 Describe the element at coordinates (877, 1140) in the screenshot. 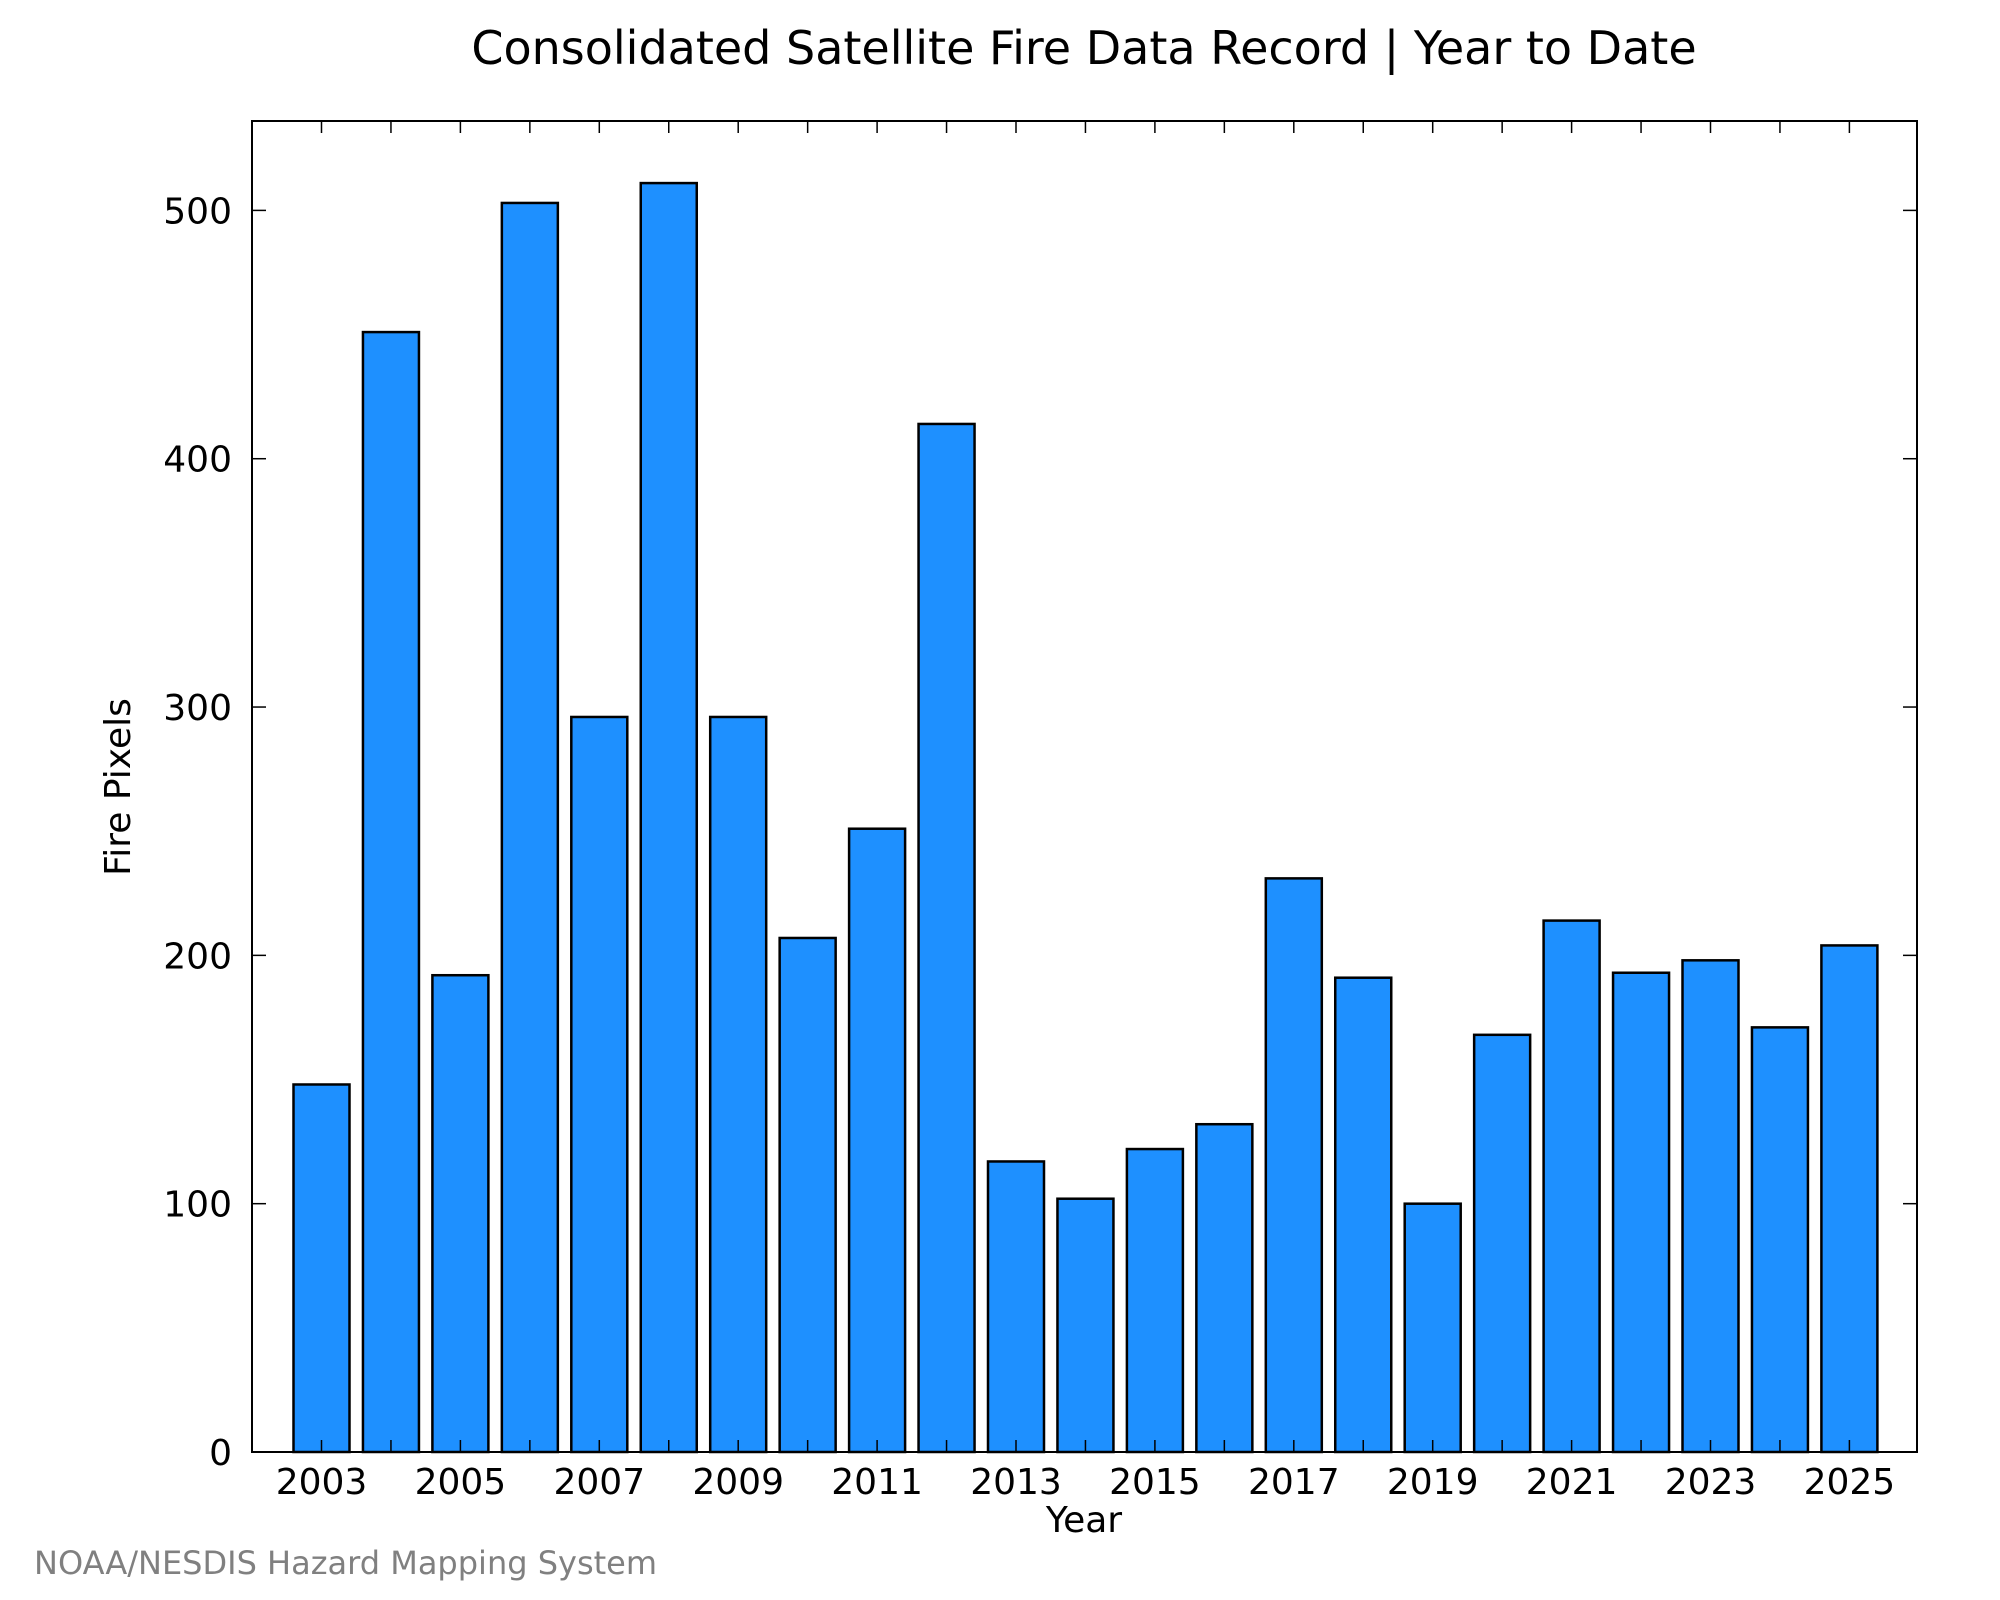

I see `bar-2011` at that location.